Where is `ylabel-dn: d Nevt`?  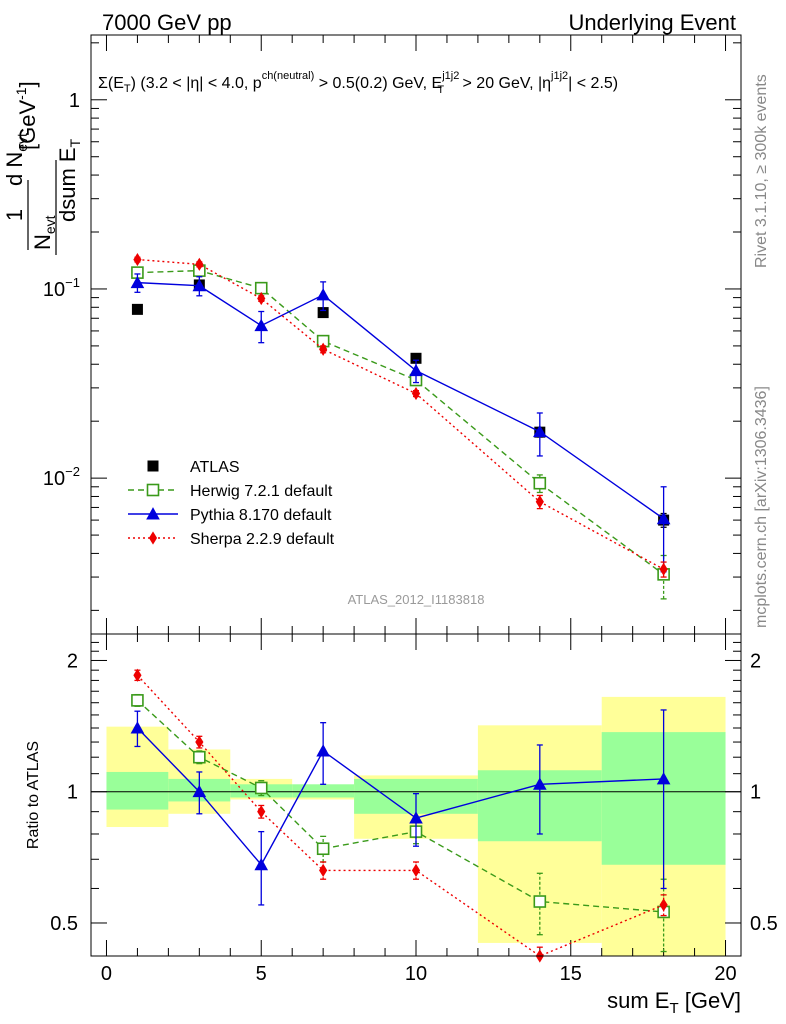 ylabel-dn: d Nevt is located at coordinates (16, 159).